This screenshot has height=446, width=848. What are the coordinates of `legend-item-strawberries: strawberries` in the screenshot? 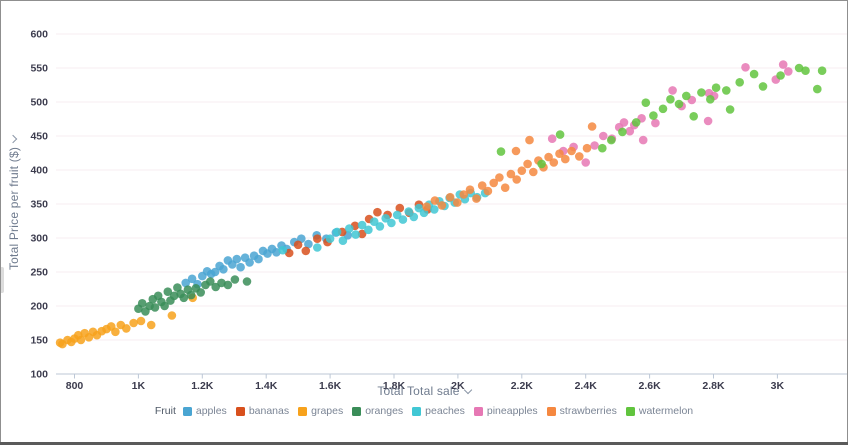 It's located at (581, 411).